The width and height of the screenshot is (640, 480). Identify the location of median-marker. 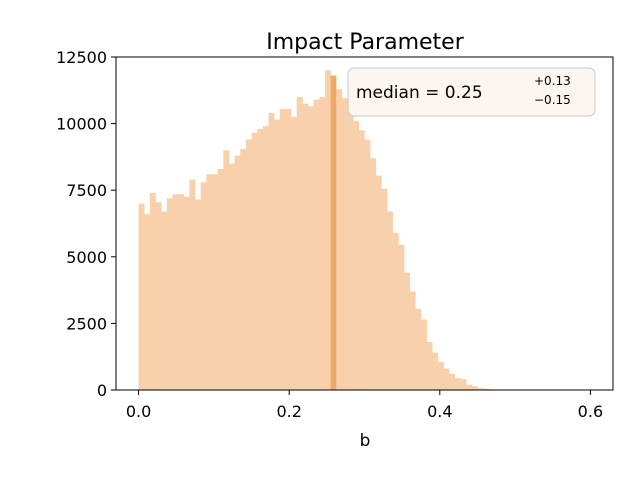
(333, 233).